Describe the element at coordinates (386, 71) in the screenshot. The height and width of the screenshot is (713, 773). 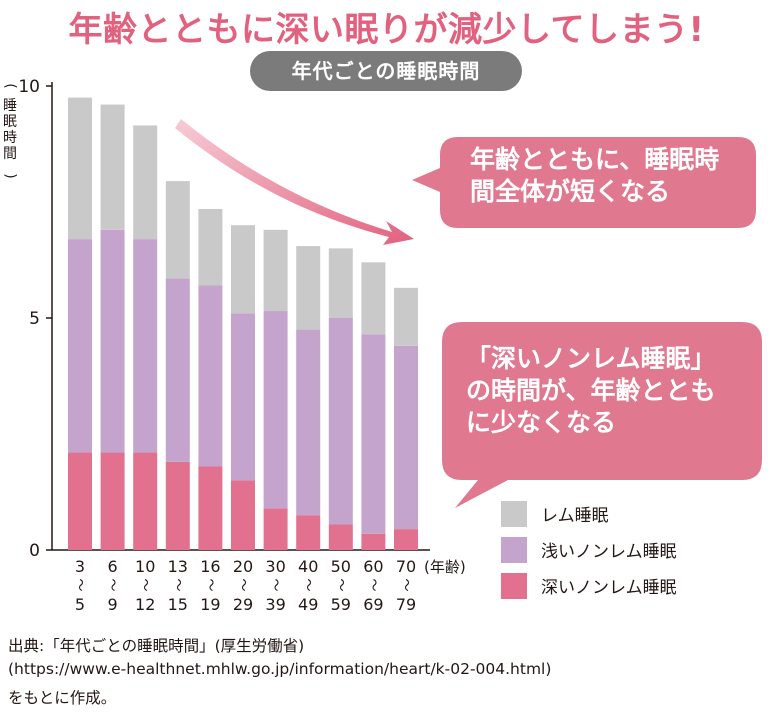
I see `chart-title: 年代ごとの睡眠時間` at that location.